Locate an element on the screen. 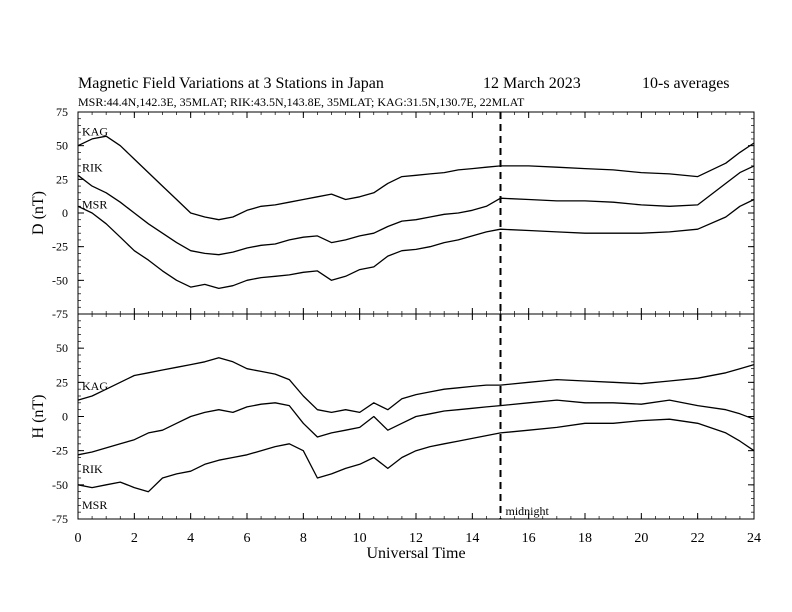 The image size is (792, 612). d-y-tick-label: 75 is located at coordinates (62, 112).